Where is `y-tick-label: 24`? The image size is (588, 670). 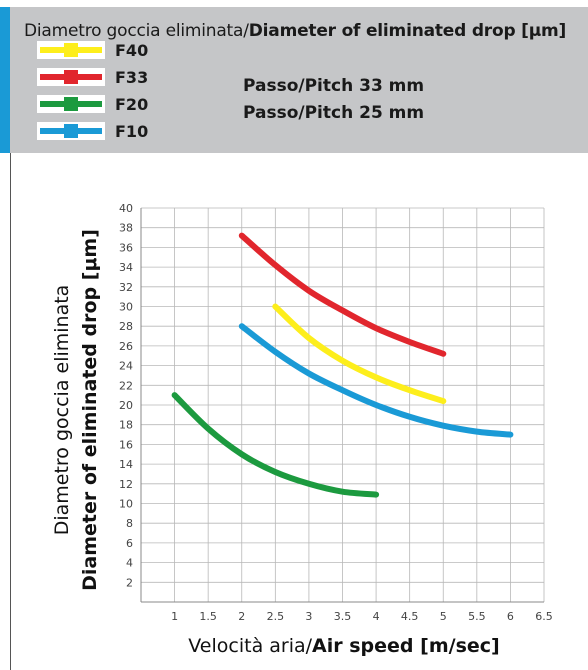 y-tick-label: 24 is located at coordinates (126, 366).